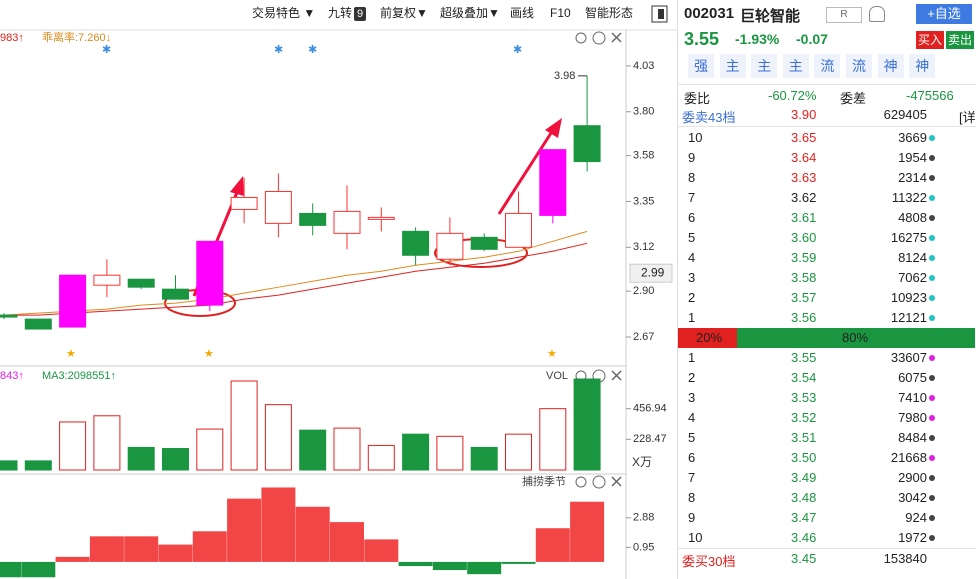 This screenshot has width=976, height=579. I want to click on badge: R, so click(844, 15).